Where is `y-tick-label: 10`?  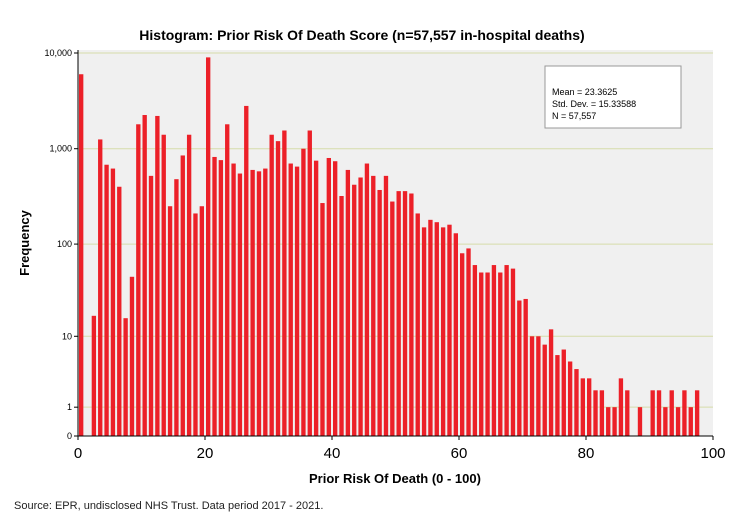
y-tick-label: 10 is located at coordinates (67, 336).